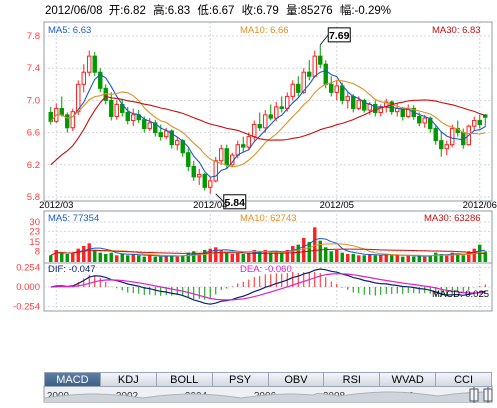 This screenshot has height=408, width=497. I want to click on tab-kdj: KDJ, so click(127, 379).